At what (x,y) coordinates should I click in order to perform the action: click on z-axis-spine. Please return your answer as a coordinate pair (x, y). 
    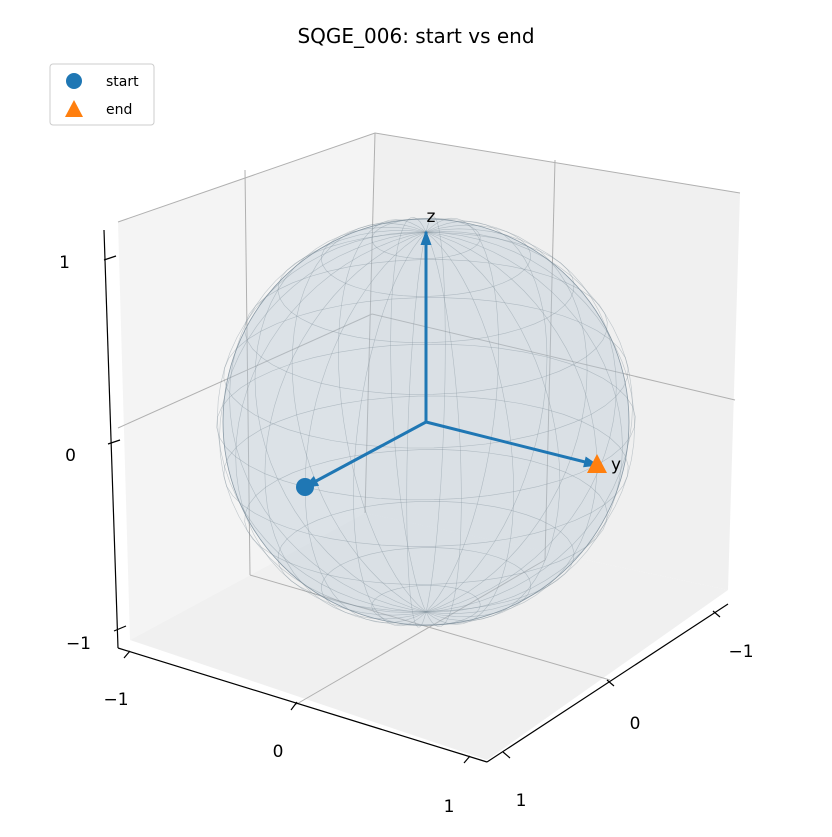
    Looking at the image, I should click on (111, 439).